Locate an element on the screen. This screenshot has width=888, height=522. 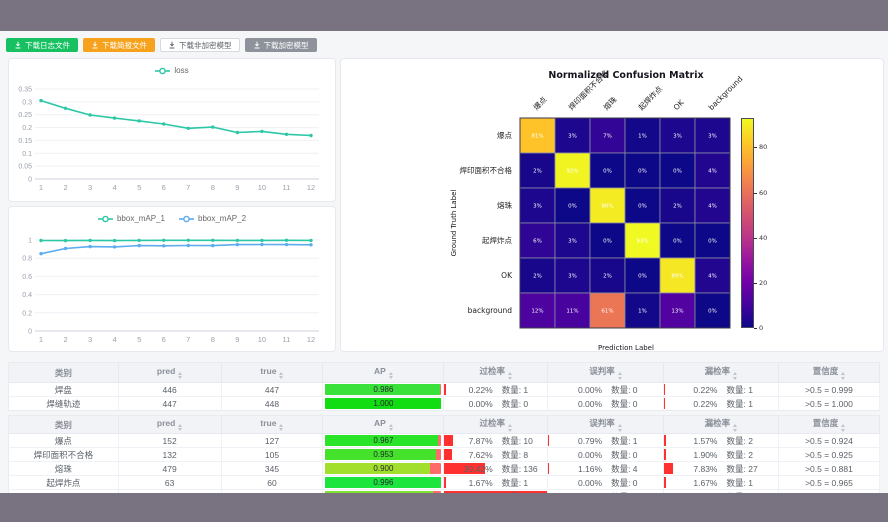
download-log-button: 下载日志文件 is located at coordinates (42, 45).